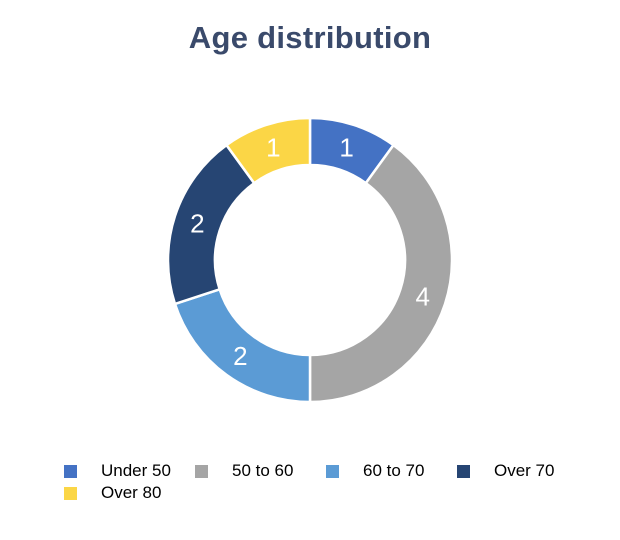 The width and height of the screenshot is (620, 540). I want to click on legend-label-50-to-60: 50 to 60, so click(263, 470).